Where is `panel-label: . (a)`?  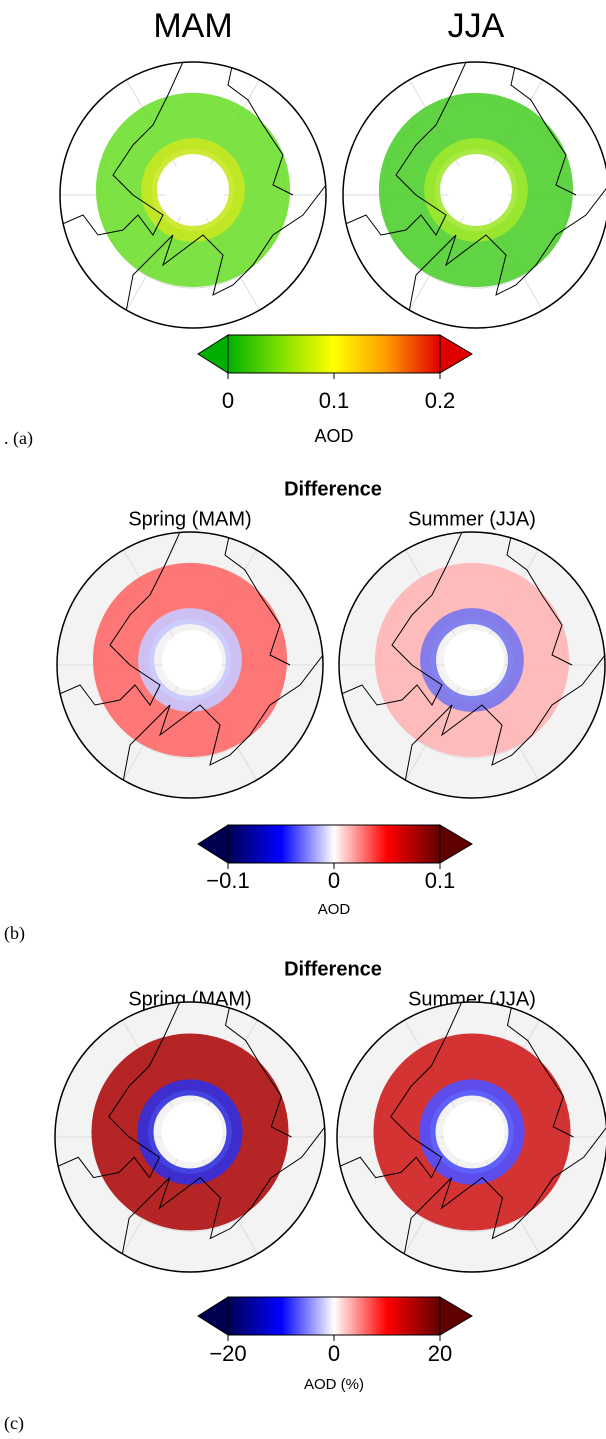 panel-label: . (a) is located at coordinates (18, 438).